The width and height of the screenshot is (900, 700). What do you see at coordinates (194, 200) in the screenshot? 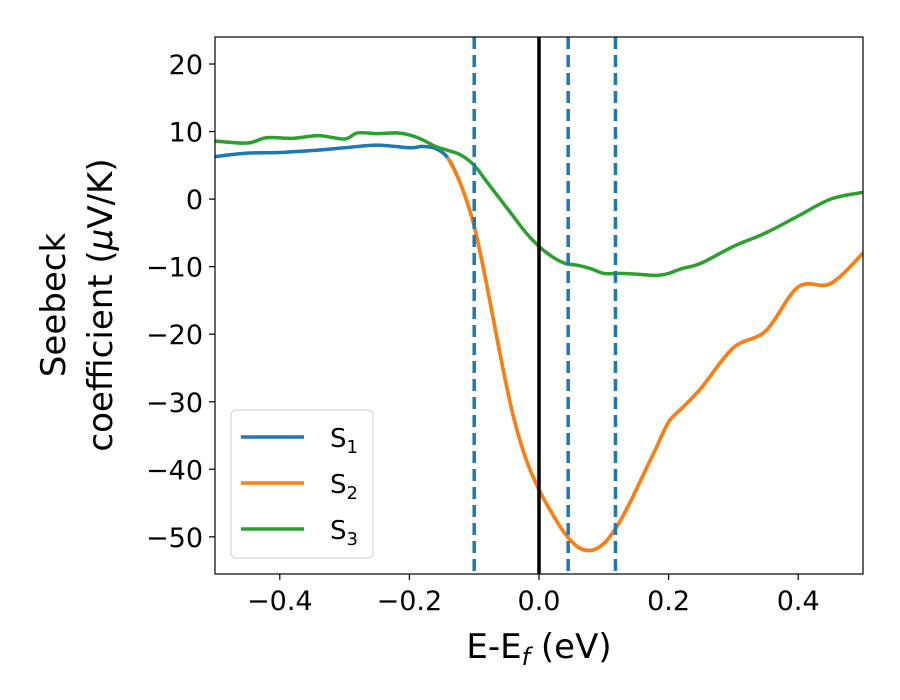
I see `y-tick-label: 0` at bounding box center [194, 200].